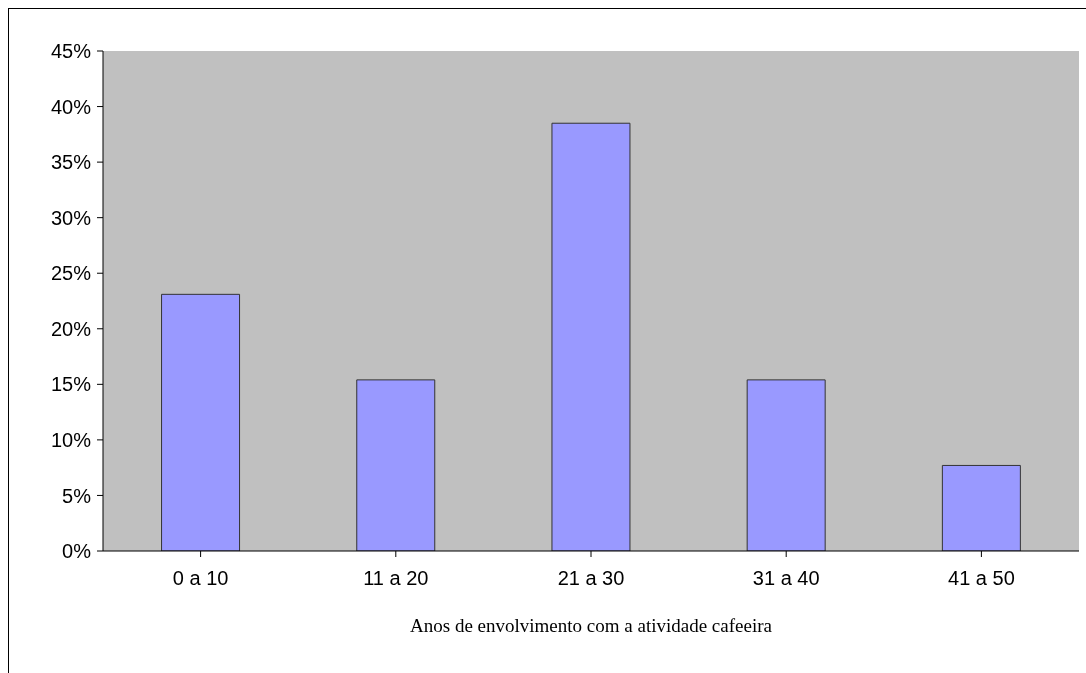 This screenshot has width=1086, height=673. What do you see at coordinates (71, 273) in the screenshot?
I see `y-tick-label: 25%` at bounding box center [71, 273].